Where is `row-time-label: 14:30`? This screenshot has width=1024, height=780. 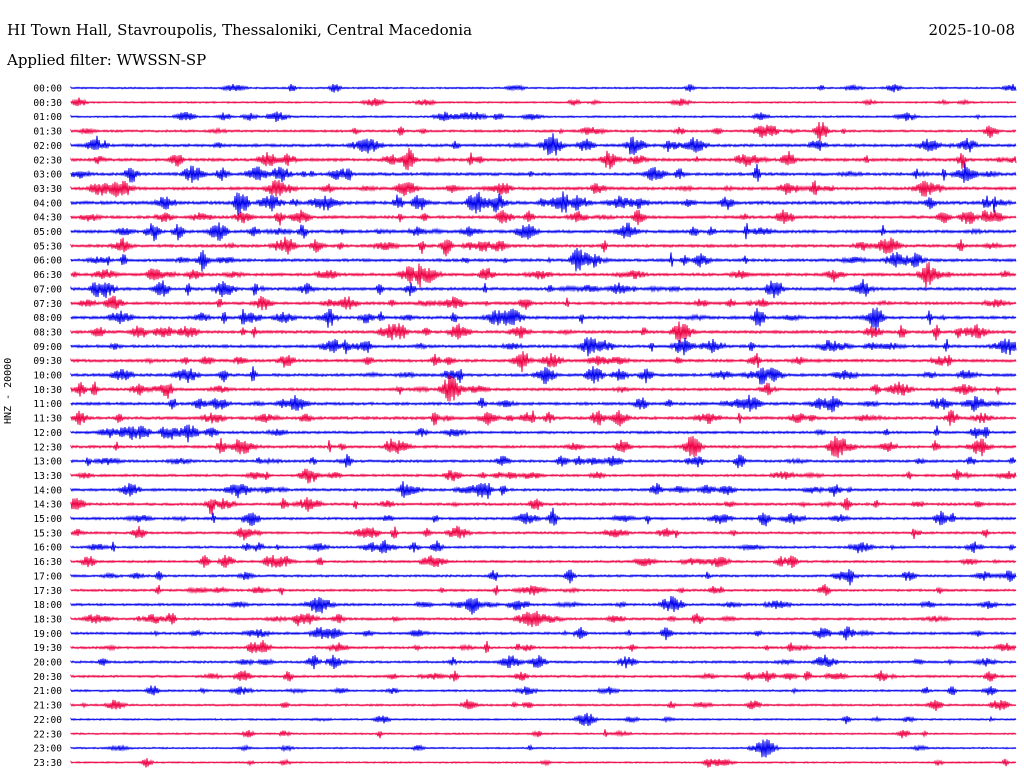
row-time-label: 14:30 is located at coordinates (47, 505).